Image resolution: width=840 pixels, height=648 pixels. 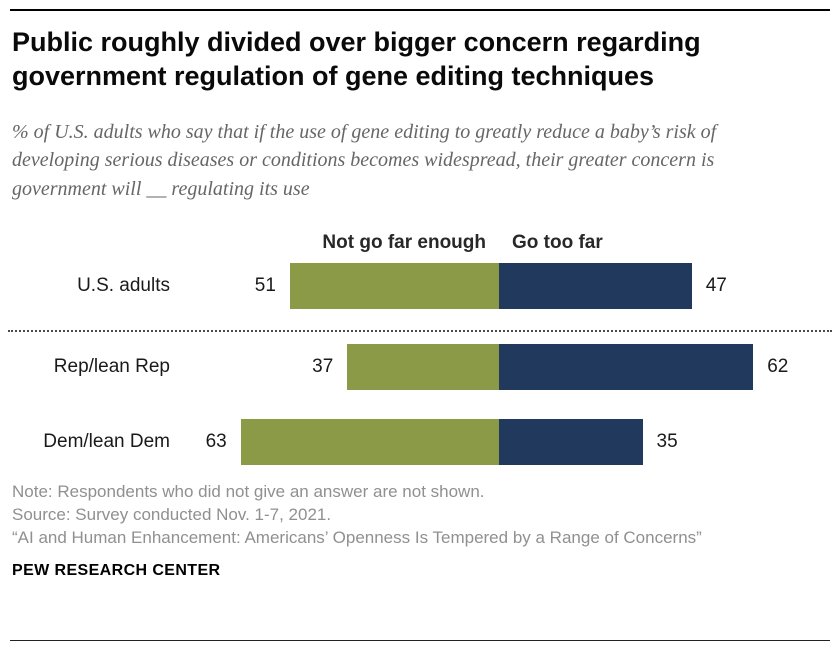 What do you see at coordinates (123, 285) in the screenshot?
I see `category-label: U.S. adults` at bounding box center [123, 285].